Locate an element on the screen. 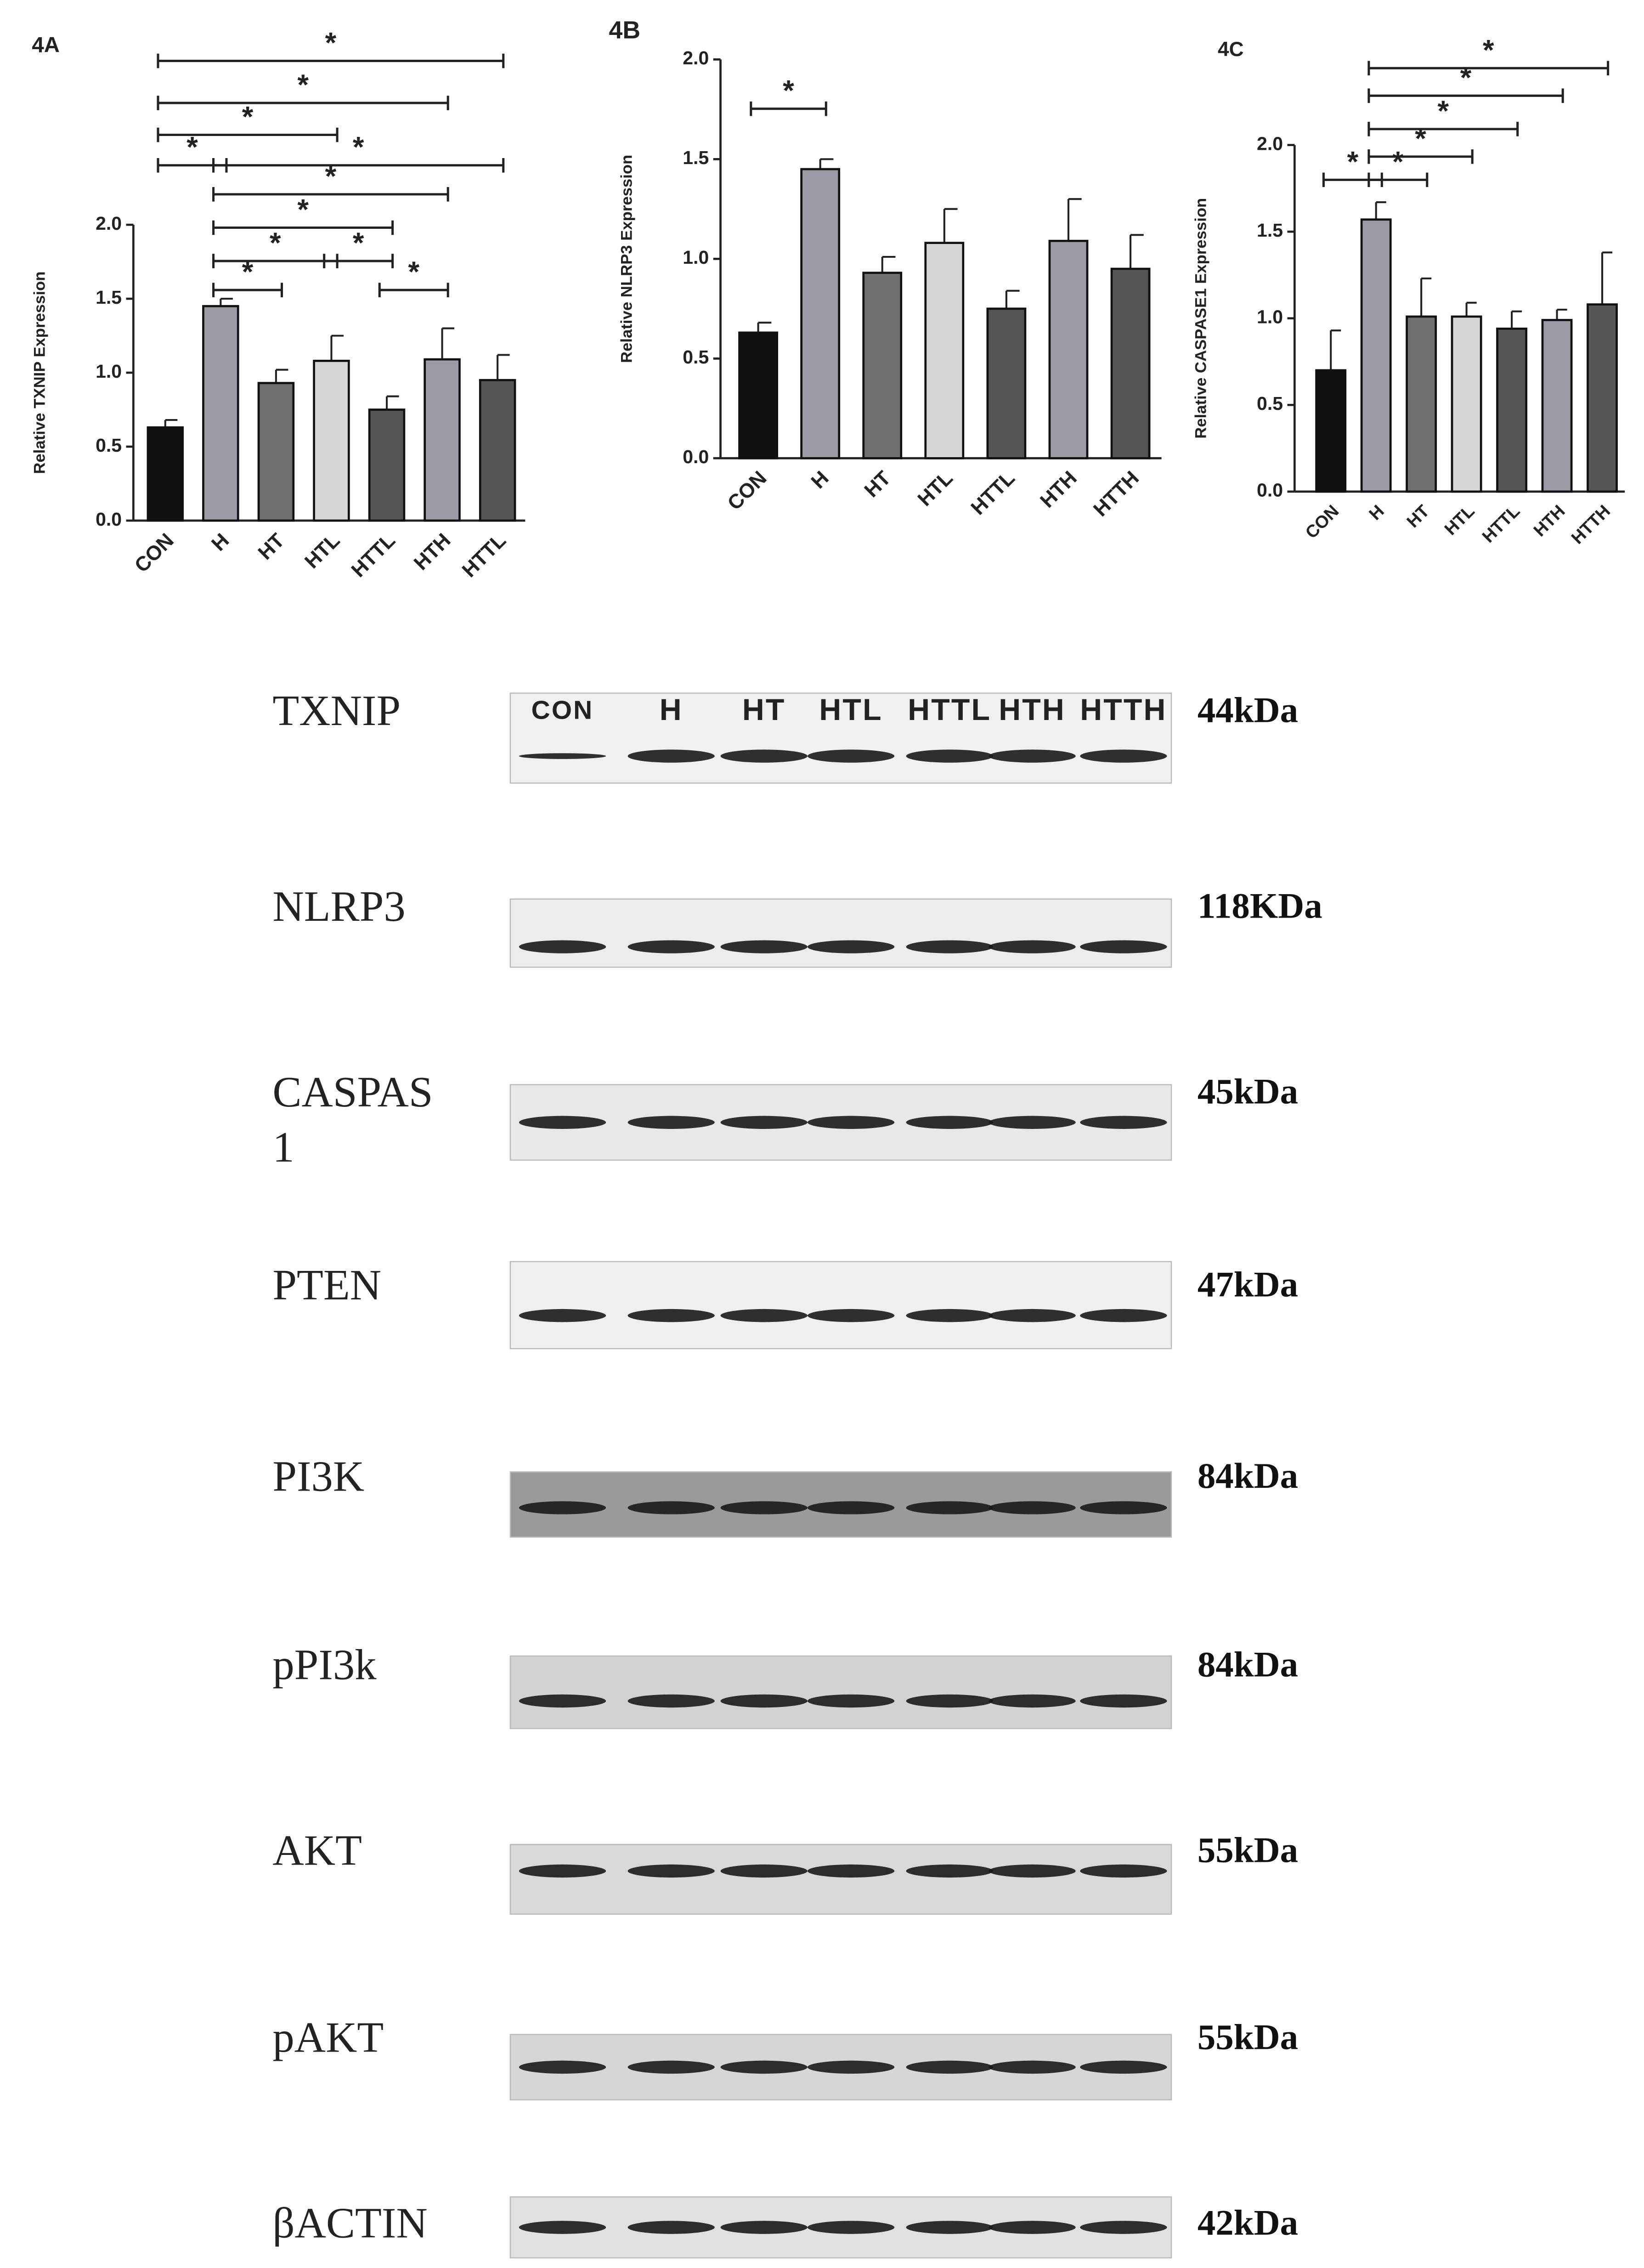 Image resolution: width=1644 pixels, height=2268 pixels. y-axis-label: Relative NLRP3 Expression is located at coordinates (627, 259).